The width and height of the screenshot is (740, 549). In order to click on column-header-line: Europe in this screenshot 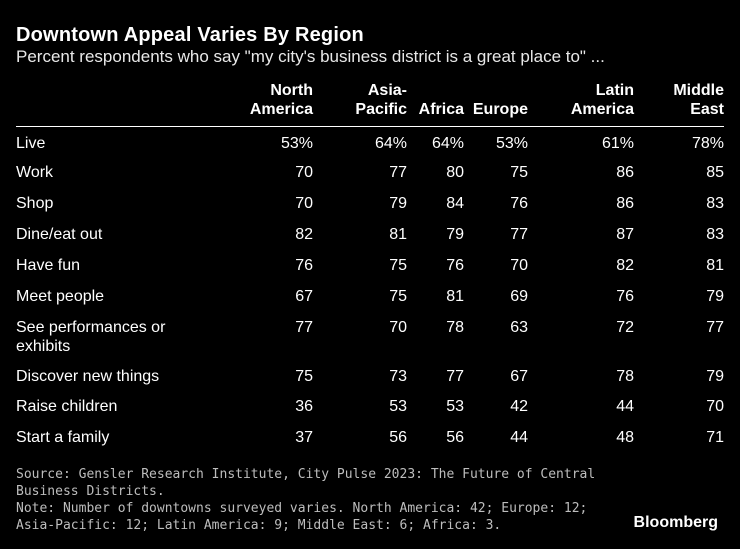, I will do `click(500, 109)`.